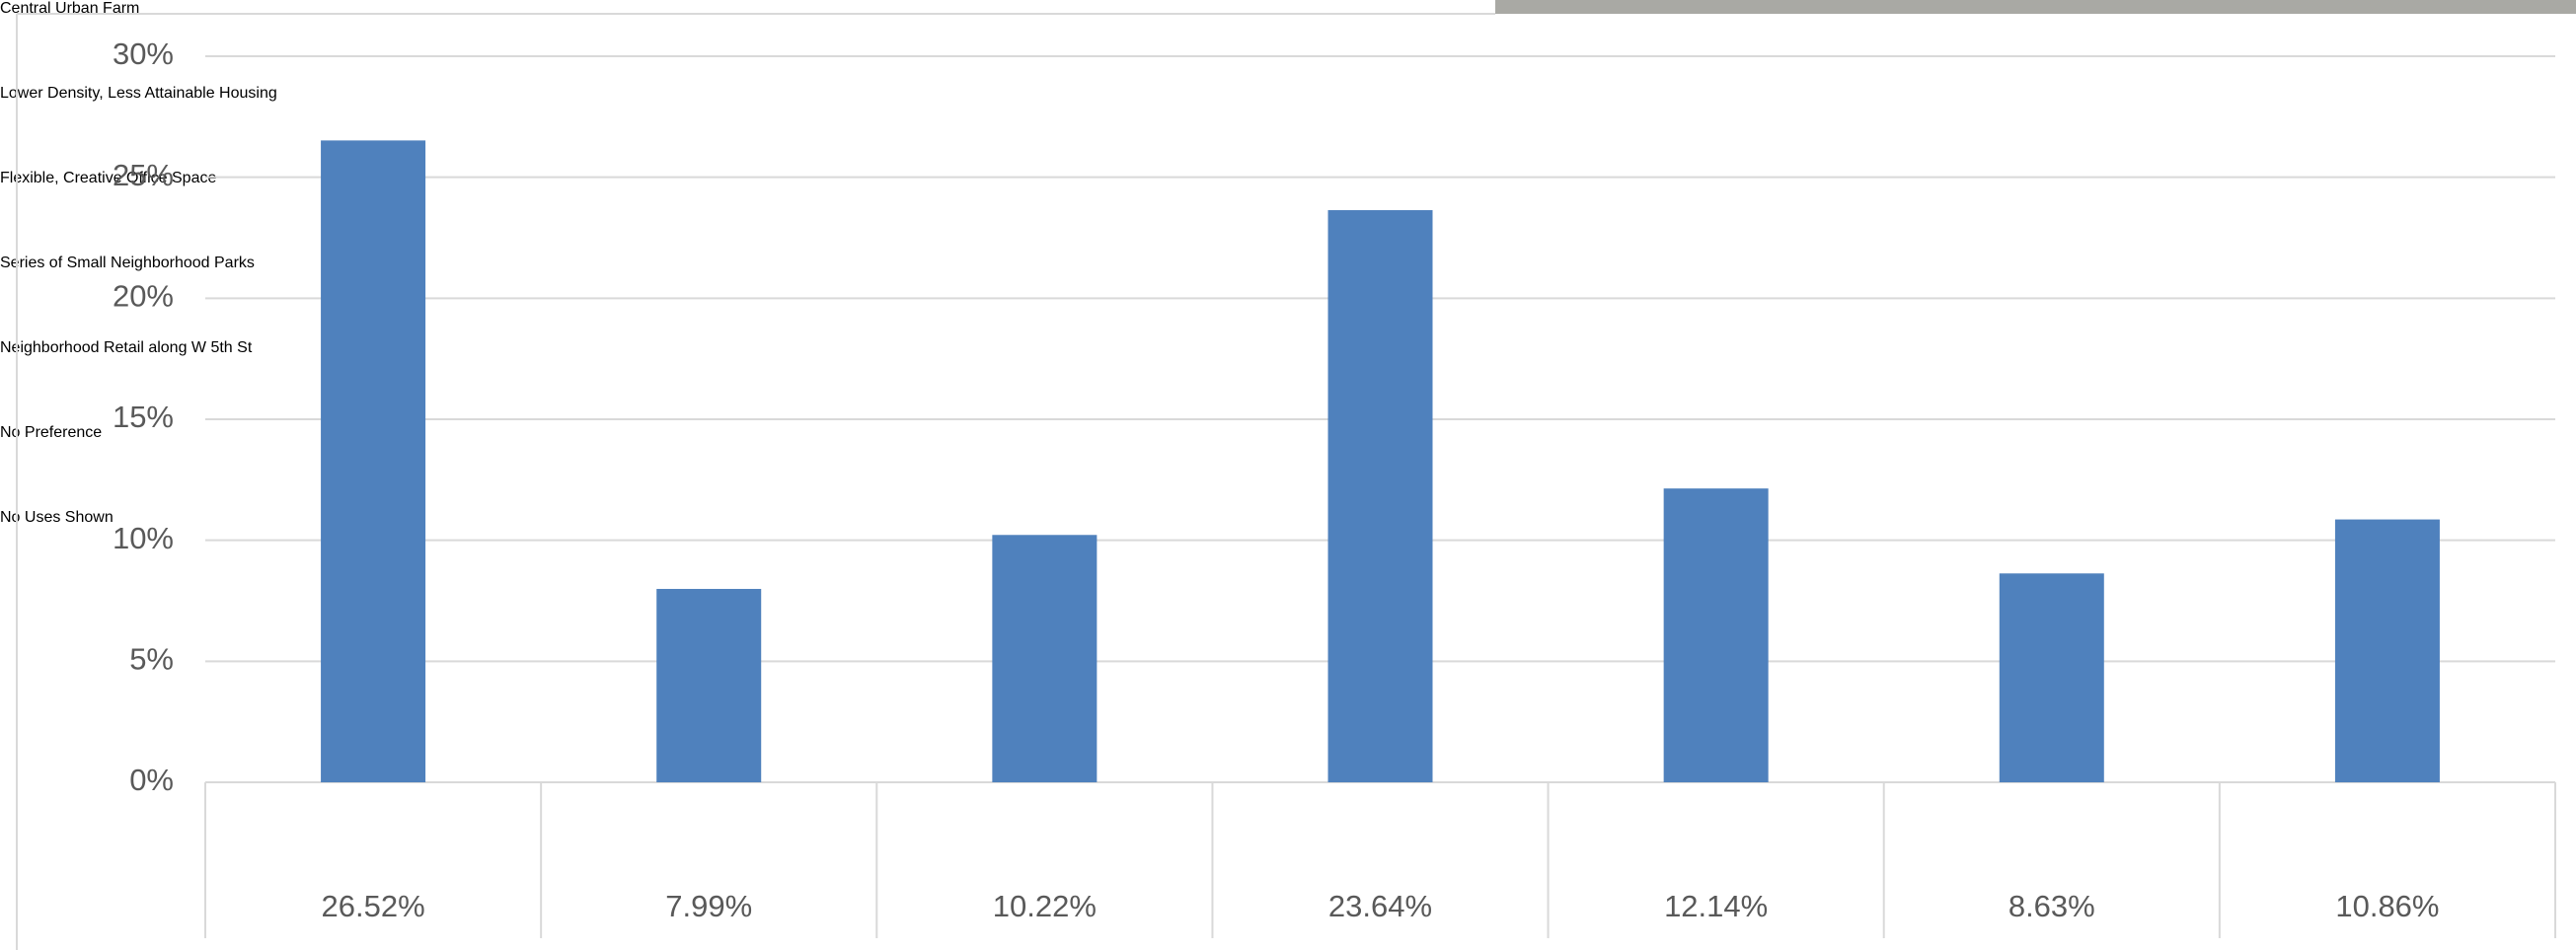 This screenshot has height=950, width=2576. I want to click on x-tick-label: Central Urban Farm, so click(70, 8).